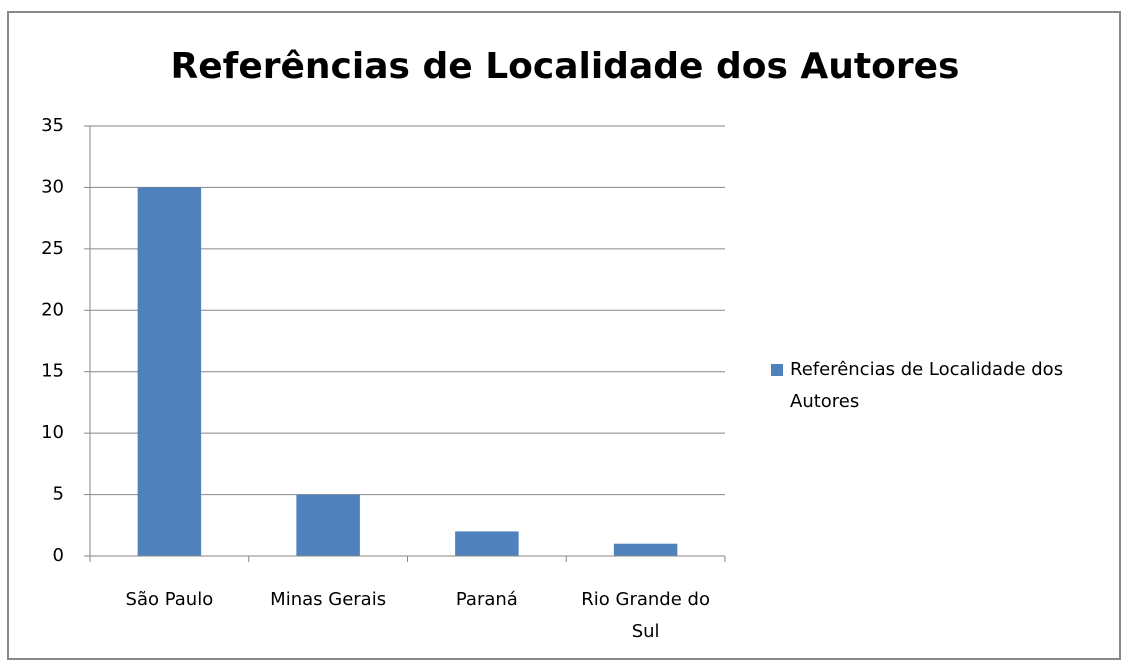 The height and width of the screenshot is (666, 1129). Describe the element at coordinates (927, 385) in the screenshot. I see `legend-label: Referências de Localidade dos Autores` at that location.